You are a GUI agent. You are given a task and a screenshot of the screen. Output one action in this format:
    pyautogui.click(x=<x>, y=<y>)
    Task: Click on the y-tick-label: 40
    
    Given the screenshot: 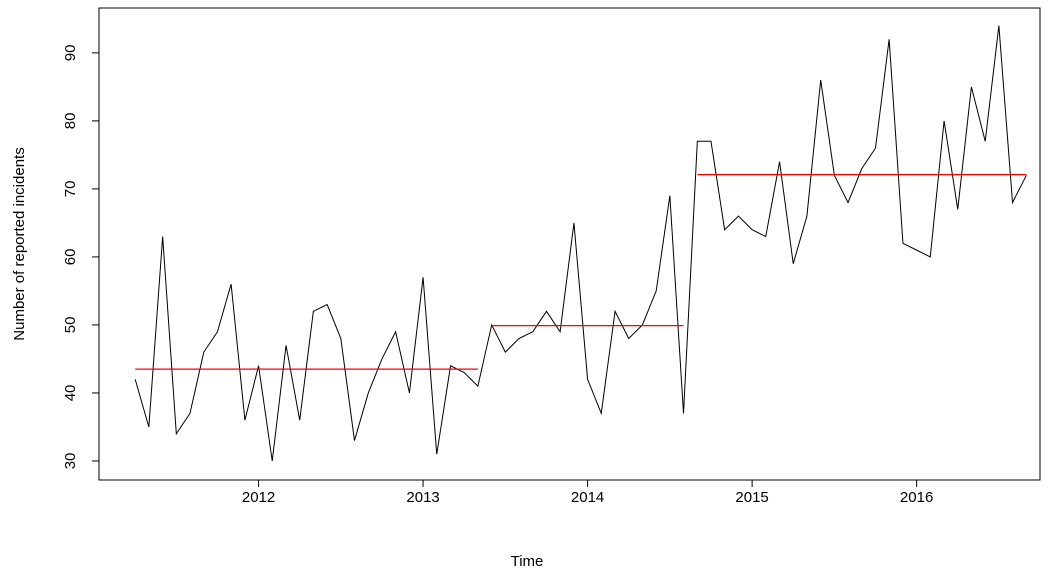 What is the action you would take?
    pyautogui.click(x=70, y=393)
    